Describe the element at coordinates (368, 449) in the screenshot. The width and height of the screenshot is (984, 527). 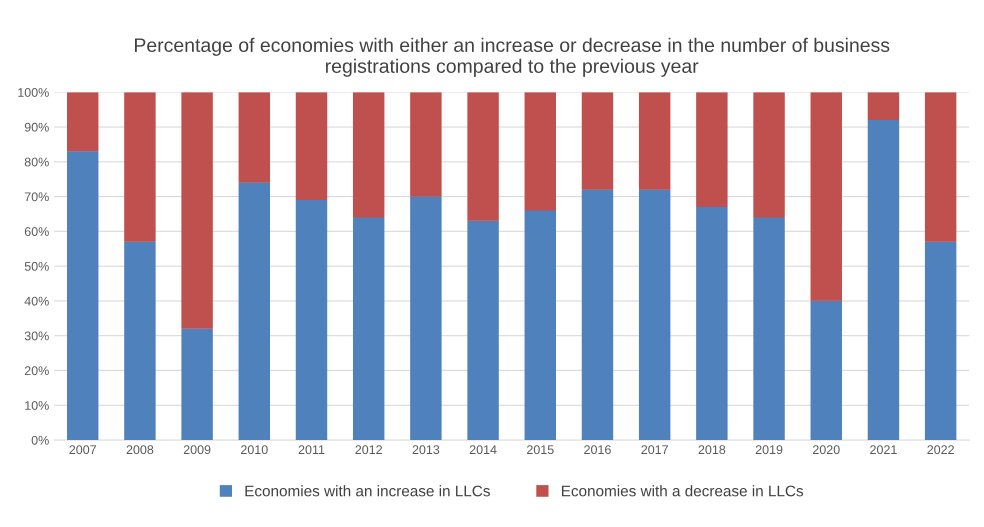
I see `x-tick-label: 2012` at that location.